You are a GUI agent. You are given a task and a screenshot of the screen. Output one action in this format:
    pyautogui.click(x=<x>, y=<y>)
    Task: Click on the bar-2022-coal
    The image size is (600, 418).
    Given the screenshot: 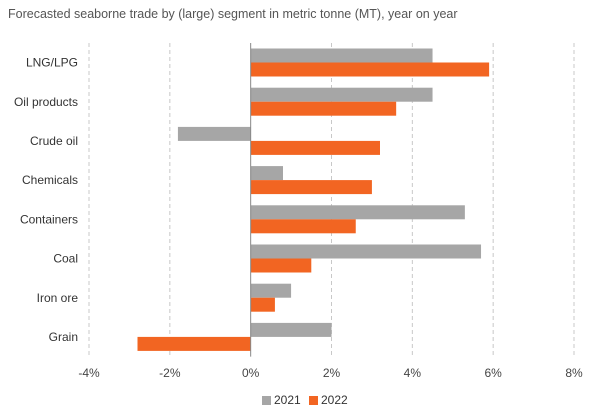 What is the action you would take?
    pyautogui.click(x=281, y=265)
    